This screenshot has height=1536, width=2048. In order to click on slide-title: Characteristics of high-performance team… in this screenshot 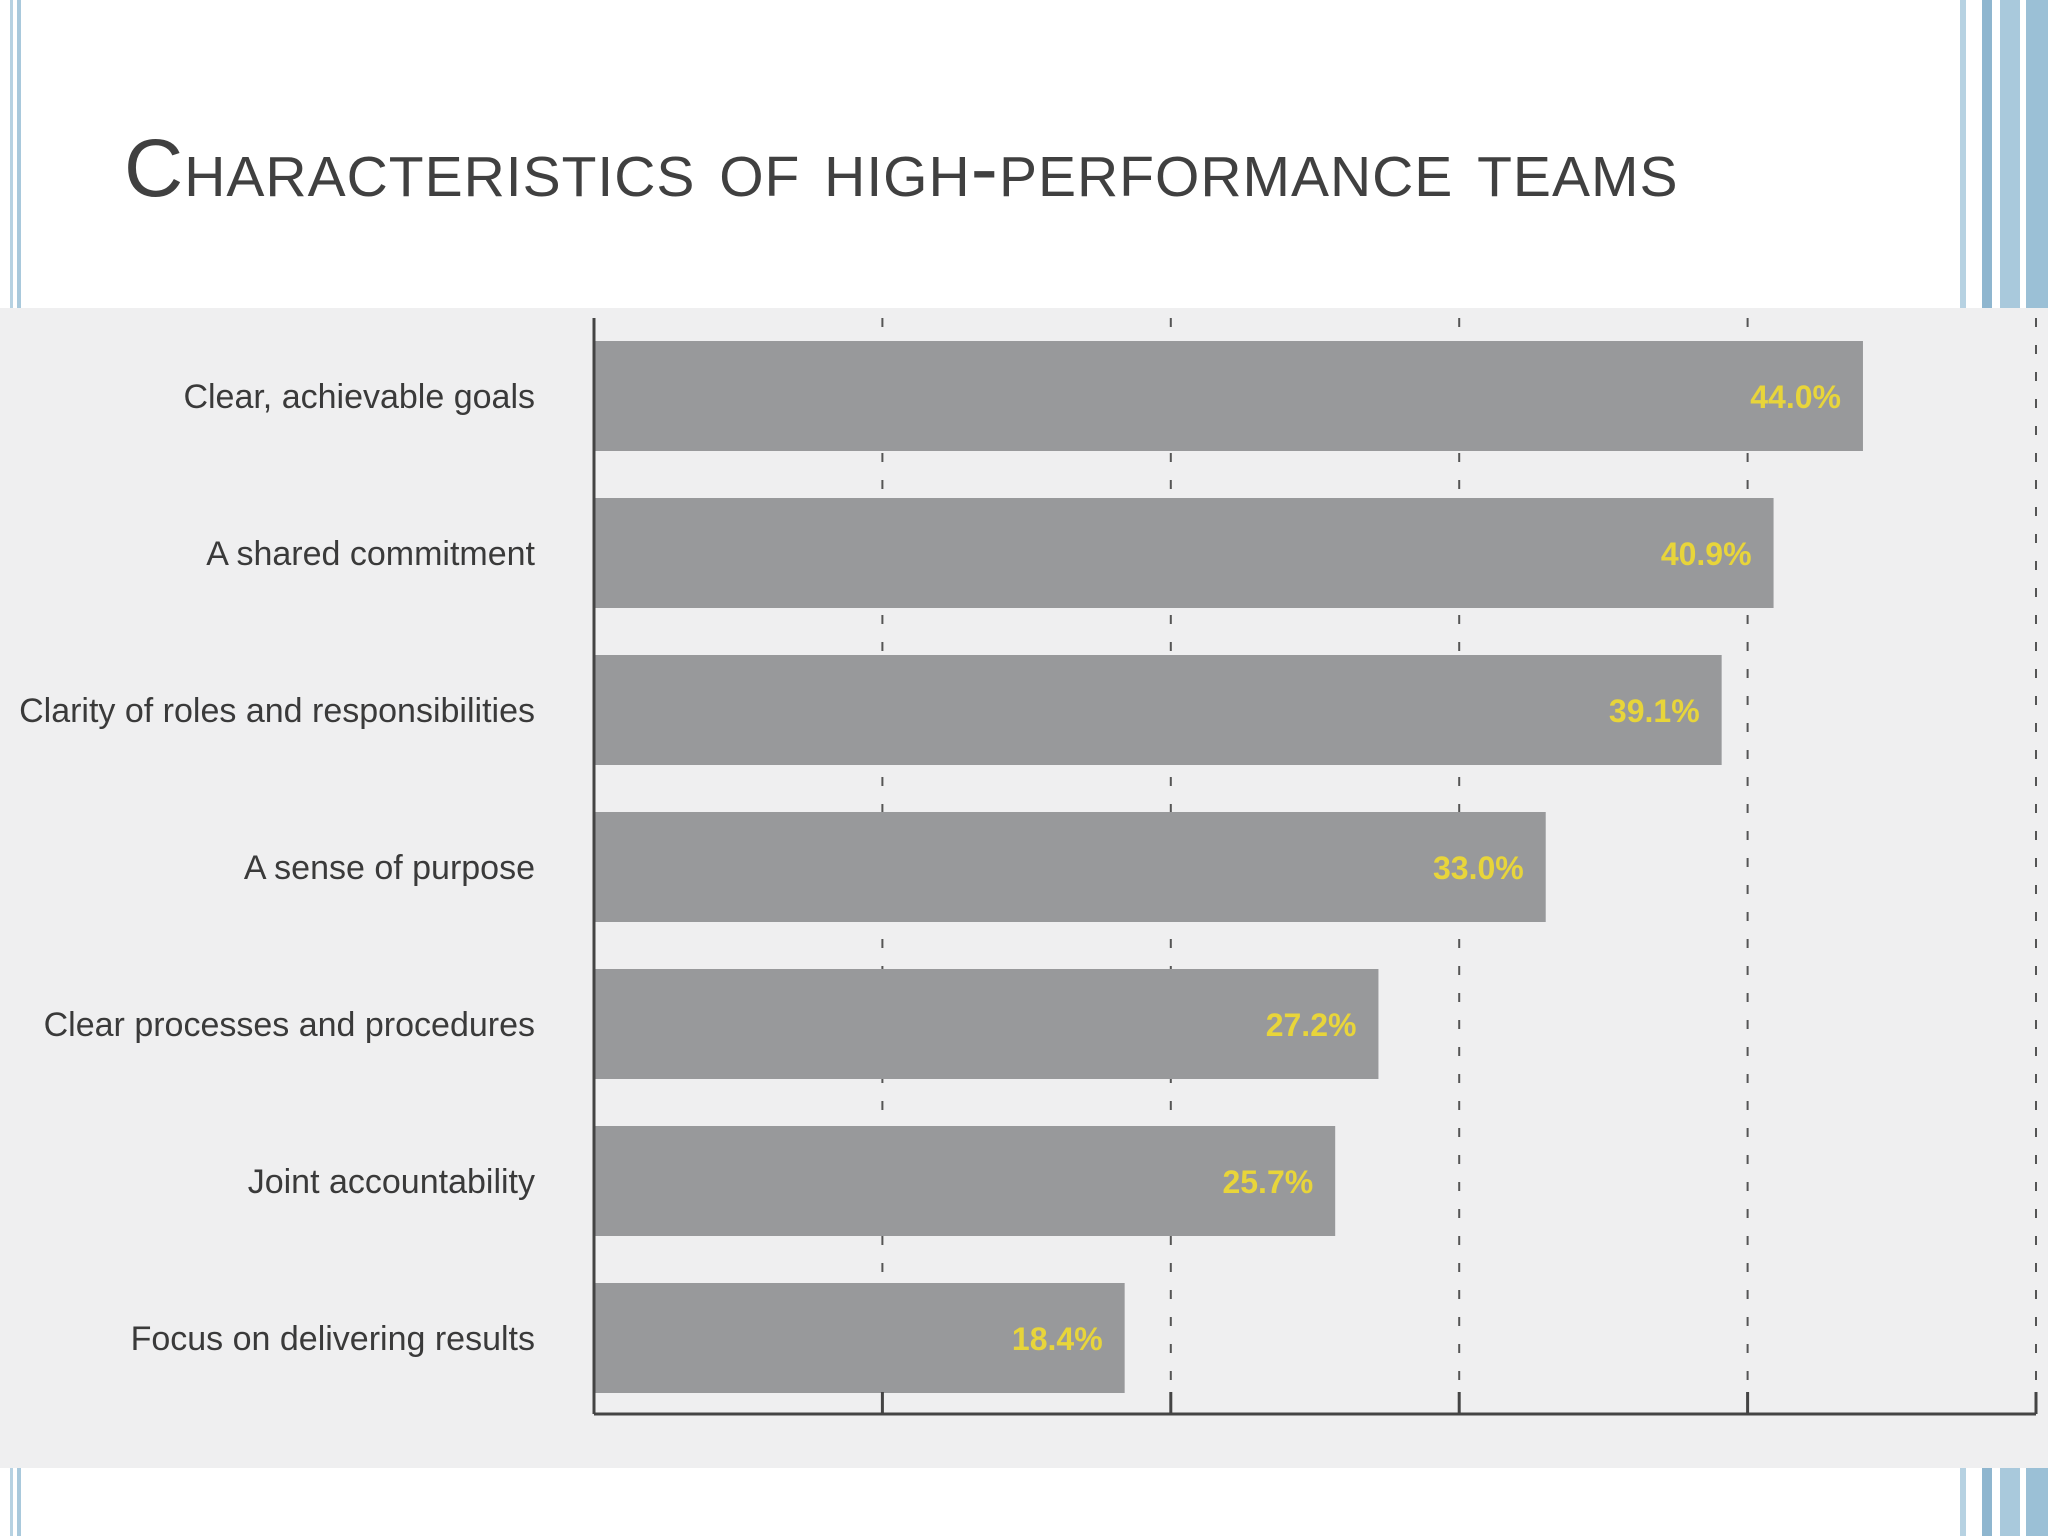, I will do `click(901, 168)`.